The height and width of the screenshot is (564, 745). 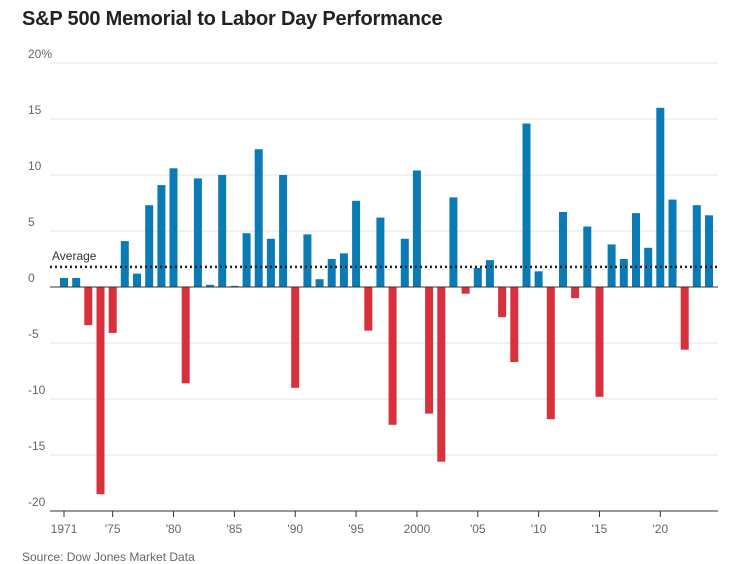 What do you see at coordinates (174, 529) in the screenshot?
I see `x-tick-label: '80` at bounding box center [174, 529].